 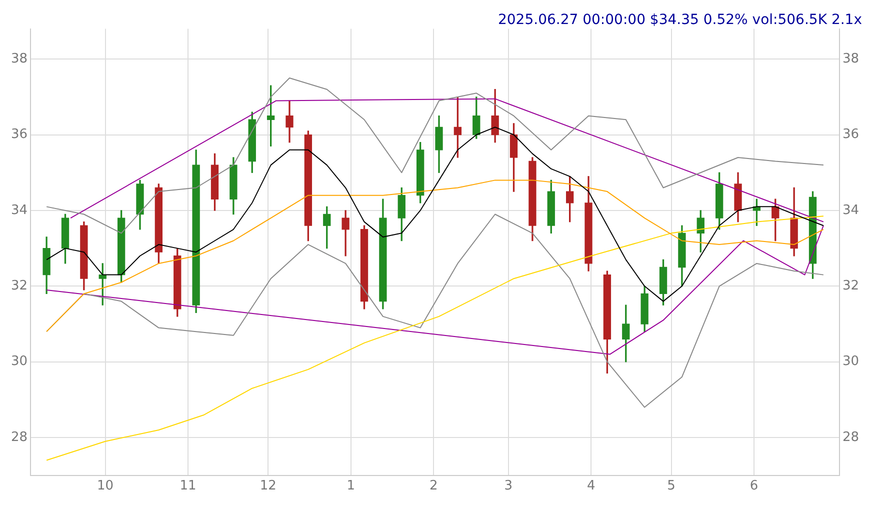 What do you see at coordinates (19, 58) in the screenshot?
I see `y-tick-label: 38` at bounding box center [19, 58].